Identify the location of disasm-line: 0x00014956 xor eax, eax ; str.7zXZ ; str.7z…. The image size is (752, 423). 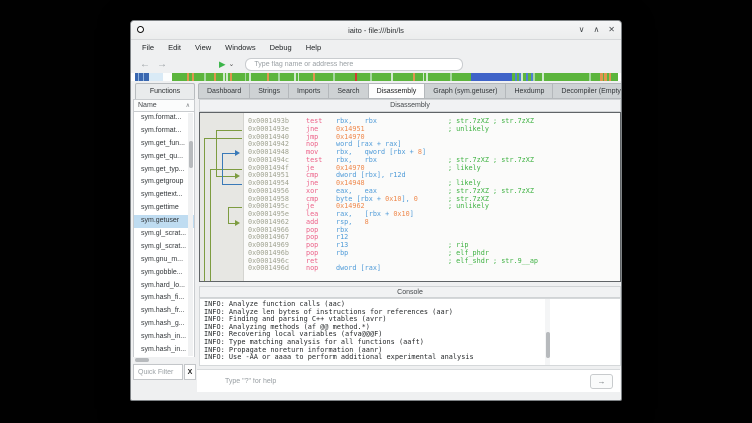
(432, 191).